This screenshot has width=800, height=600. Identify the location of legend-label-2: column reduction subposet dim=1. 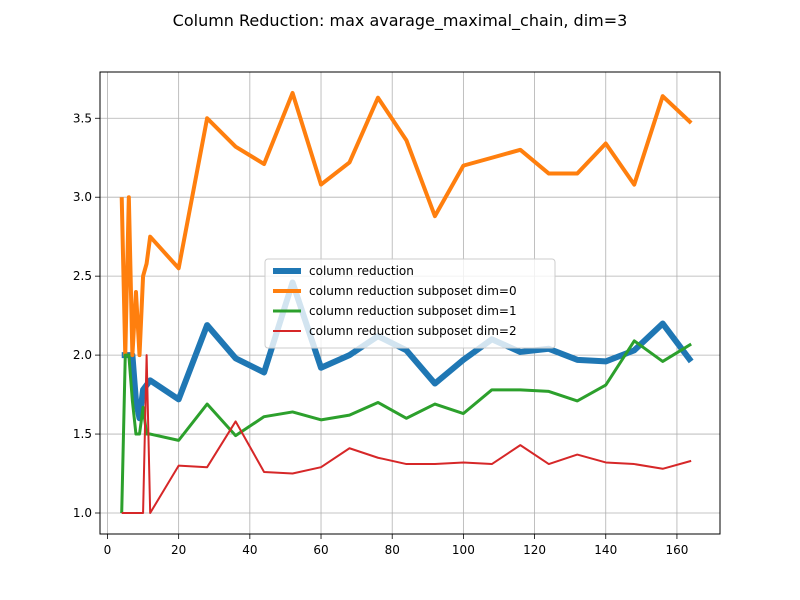
(413, 311).